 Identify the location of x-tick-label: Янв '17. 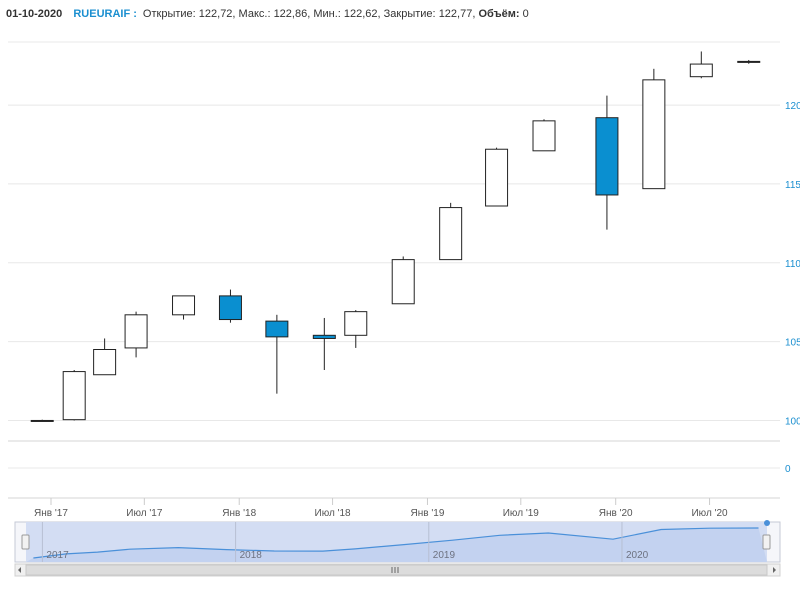
(51, 513).